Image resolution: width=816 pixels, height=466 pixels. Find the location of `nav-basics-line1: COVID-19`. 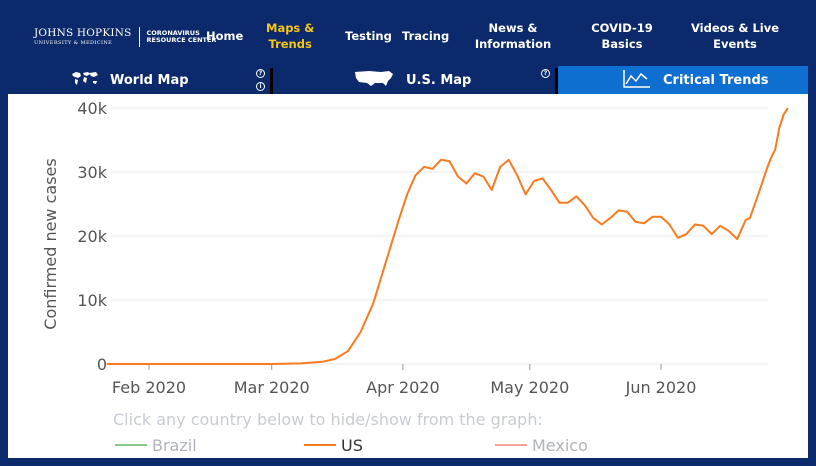

nav-basics-line1: COVID-19 is located at coordinates (622, 28).